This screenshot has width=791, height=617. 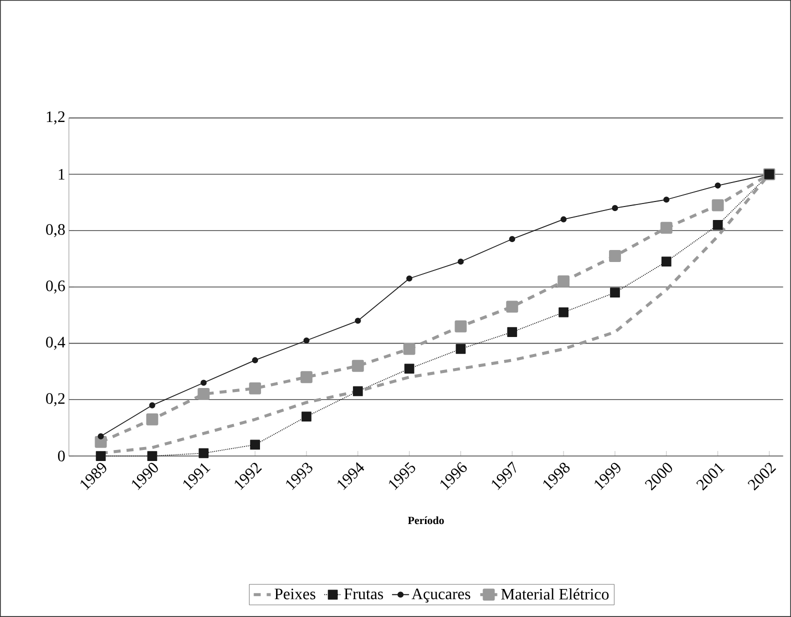 What do you see at coordinates (364, 594) in the screenshot?
I see `legend-label: Frutas` at bounding box center [364, 594].